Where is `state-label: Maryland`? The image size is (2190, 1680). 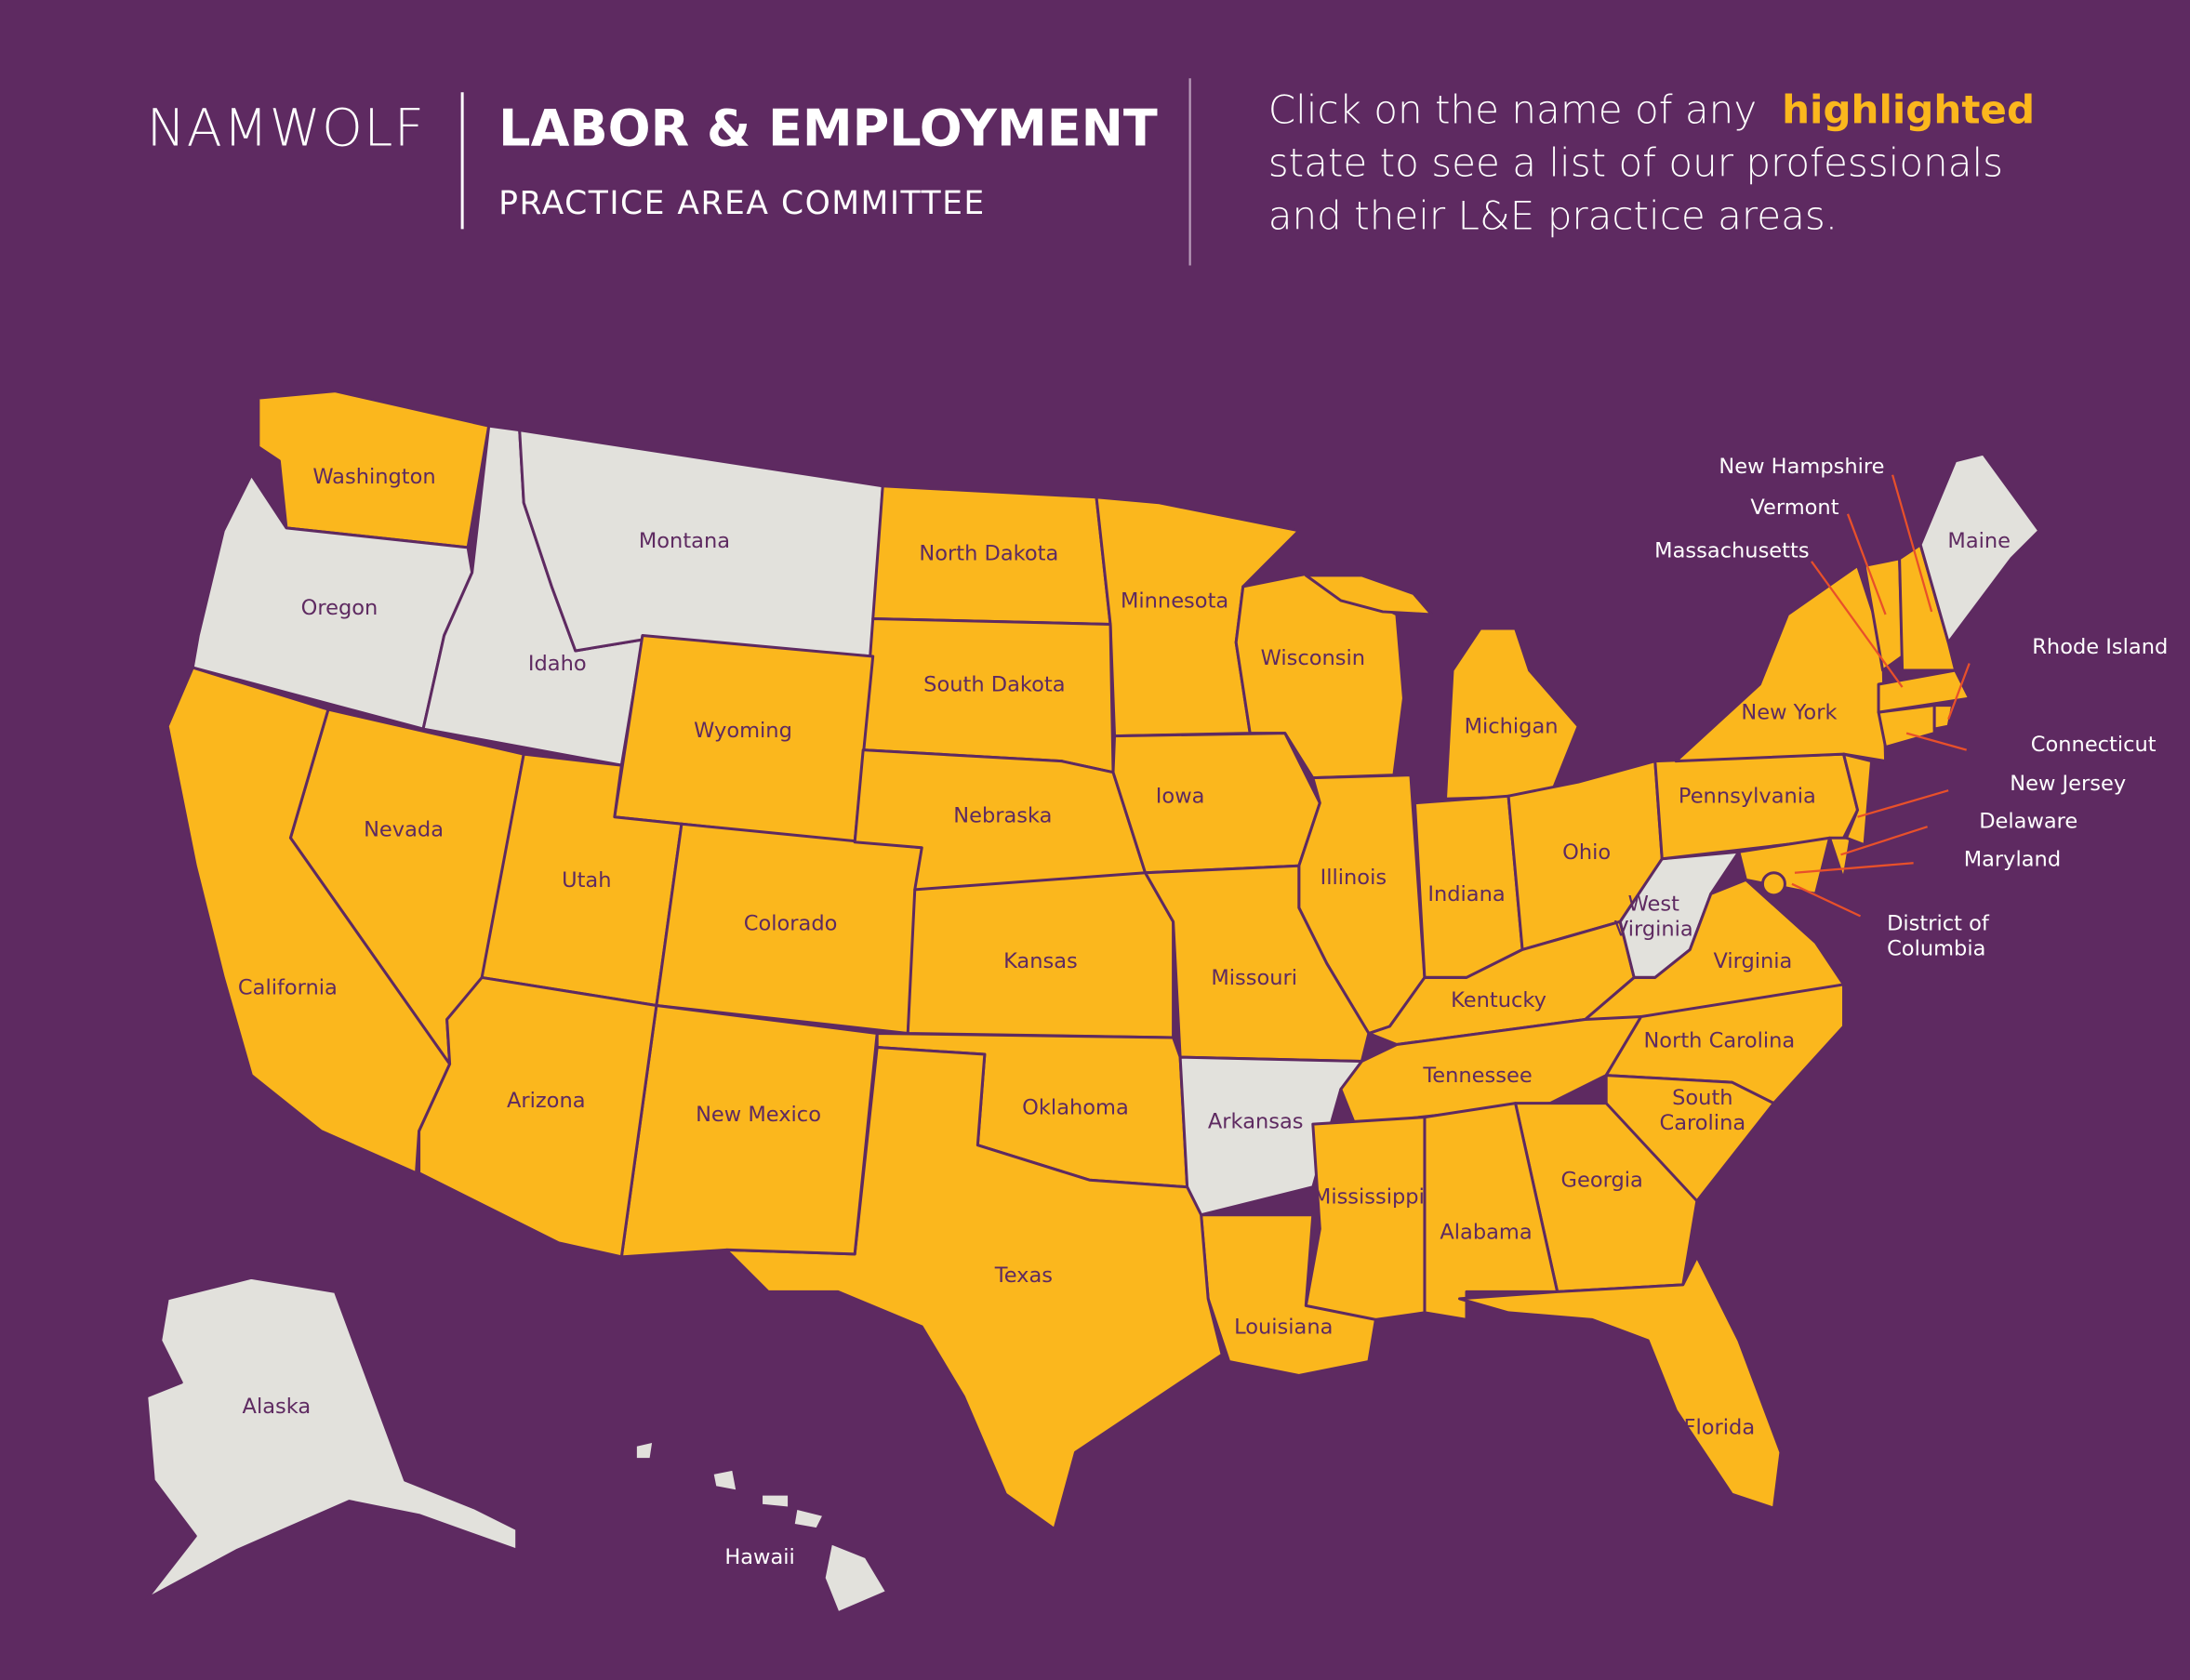 state-label: Maryland is located at coordinates (2012, 859).